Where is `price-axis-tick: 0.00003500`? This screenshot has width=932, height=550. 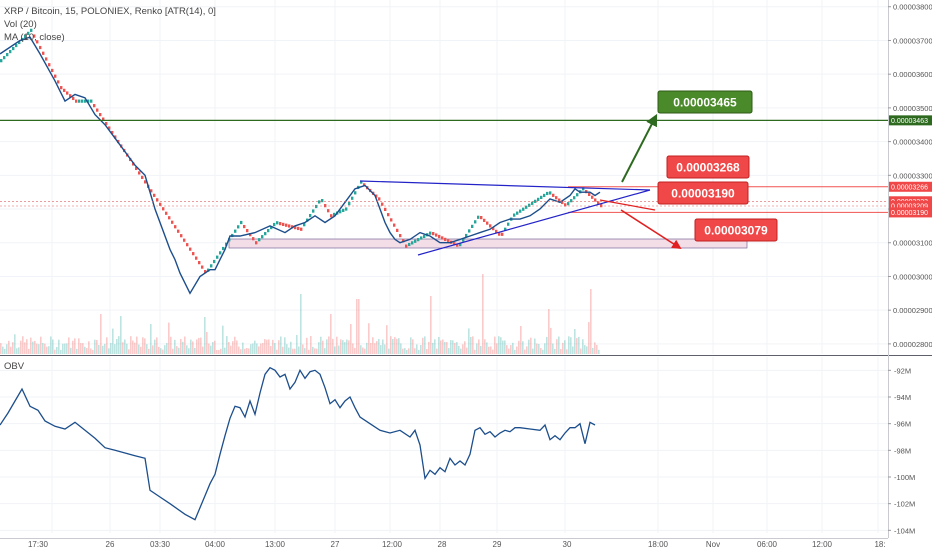
price-axis-tick: 0.00003500 is located at coordinates (912, 108).